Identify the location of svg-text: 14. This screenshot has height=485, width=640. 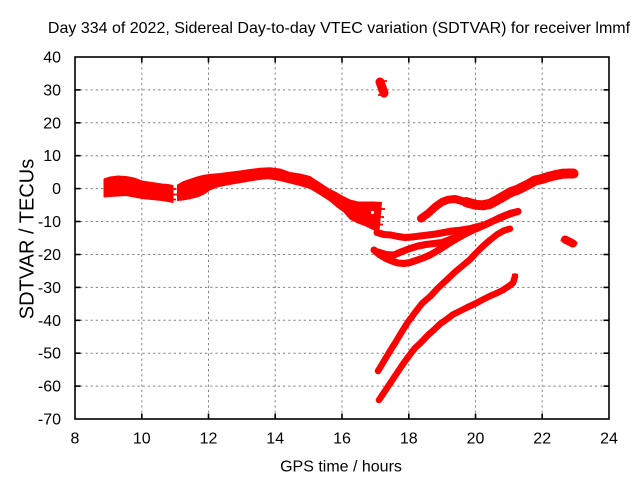
(275, 439).